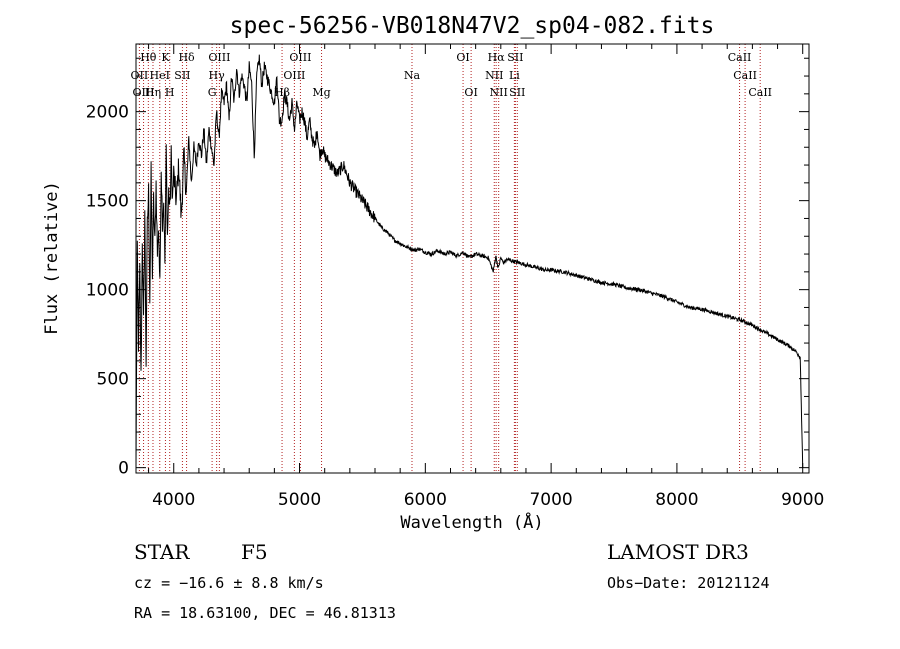  I want to click on marker-label: Li, so click(514, 75).